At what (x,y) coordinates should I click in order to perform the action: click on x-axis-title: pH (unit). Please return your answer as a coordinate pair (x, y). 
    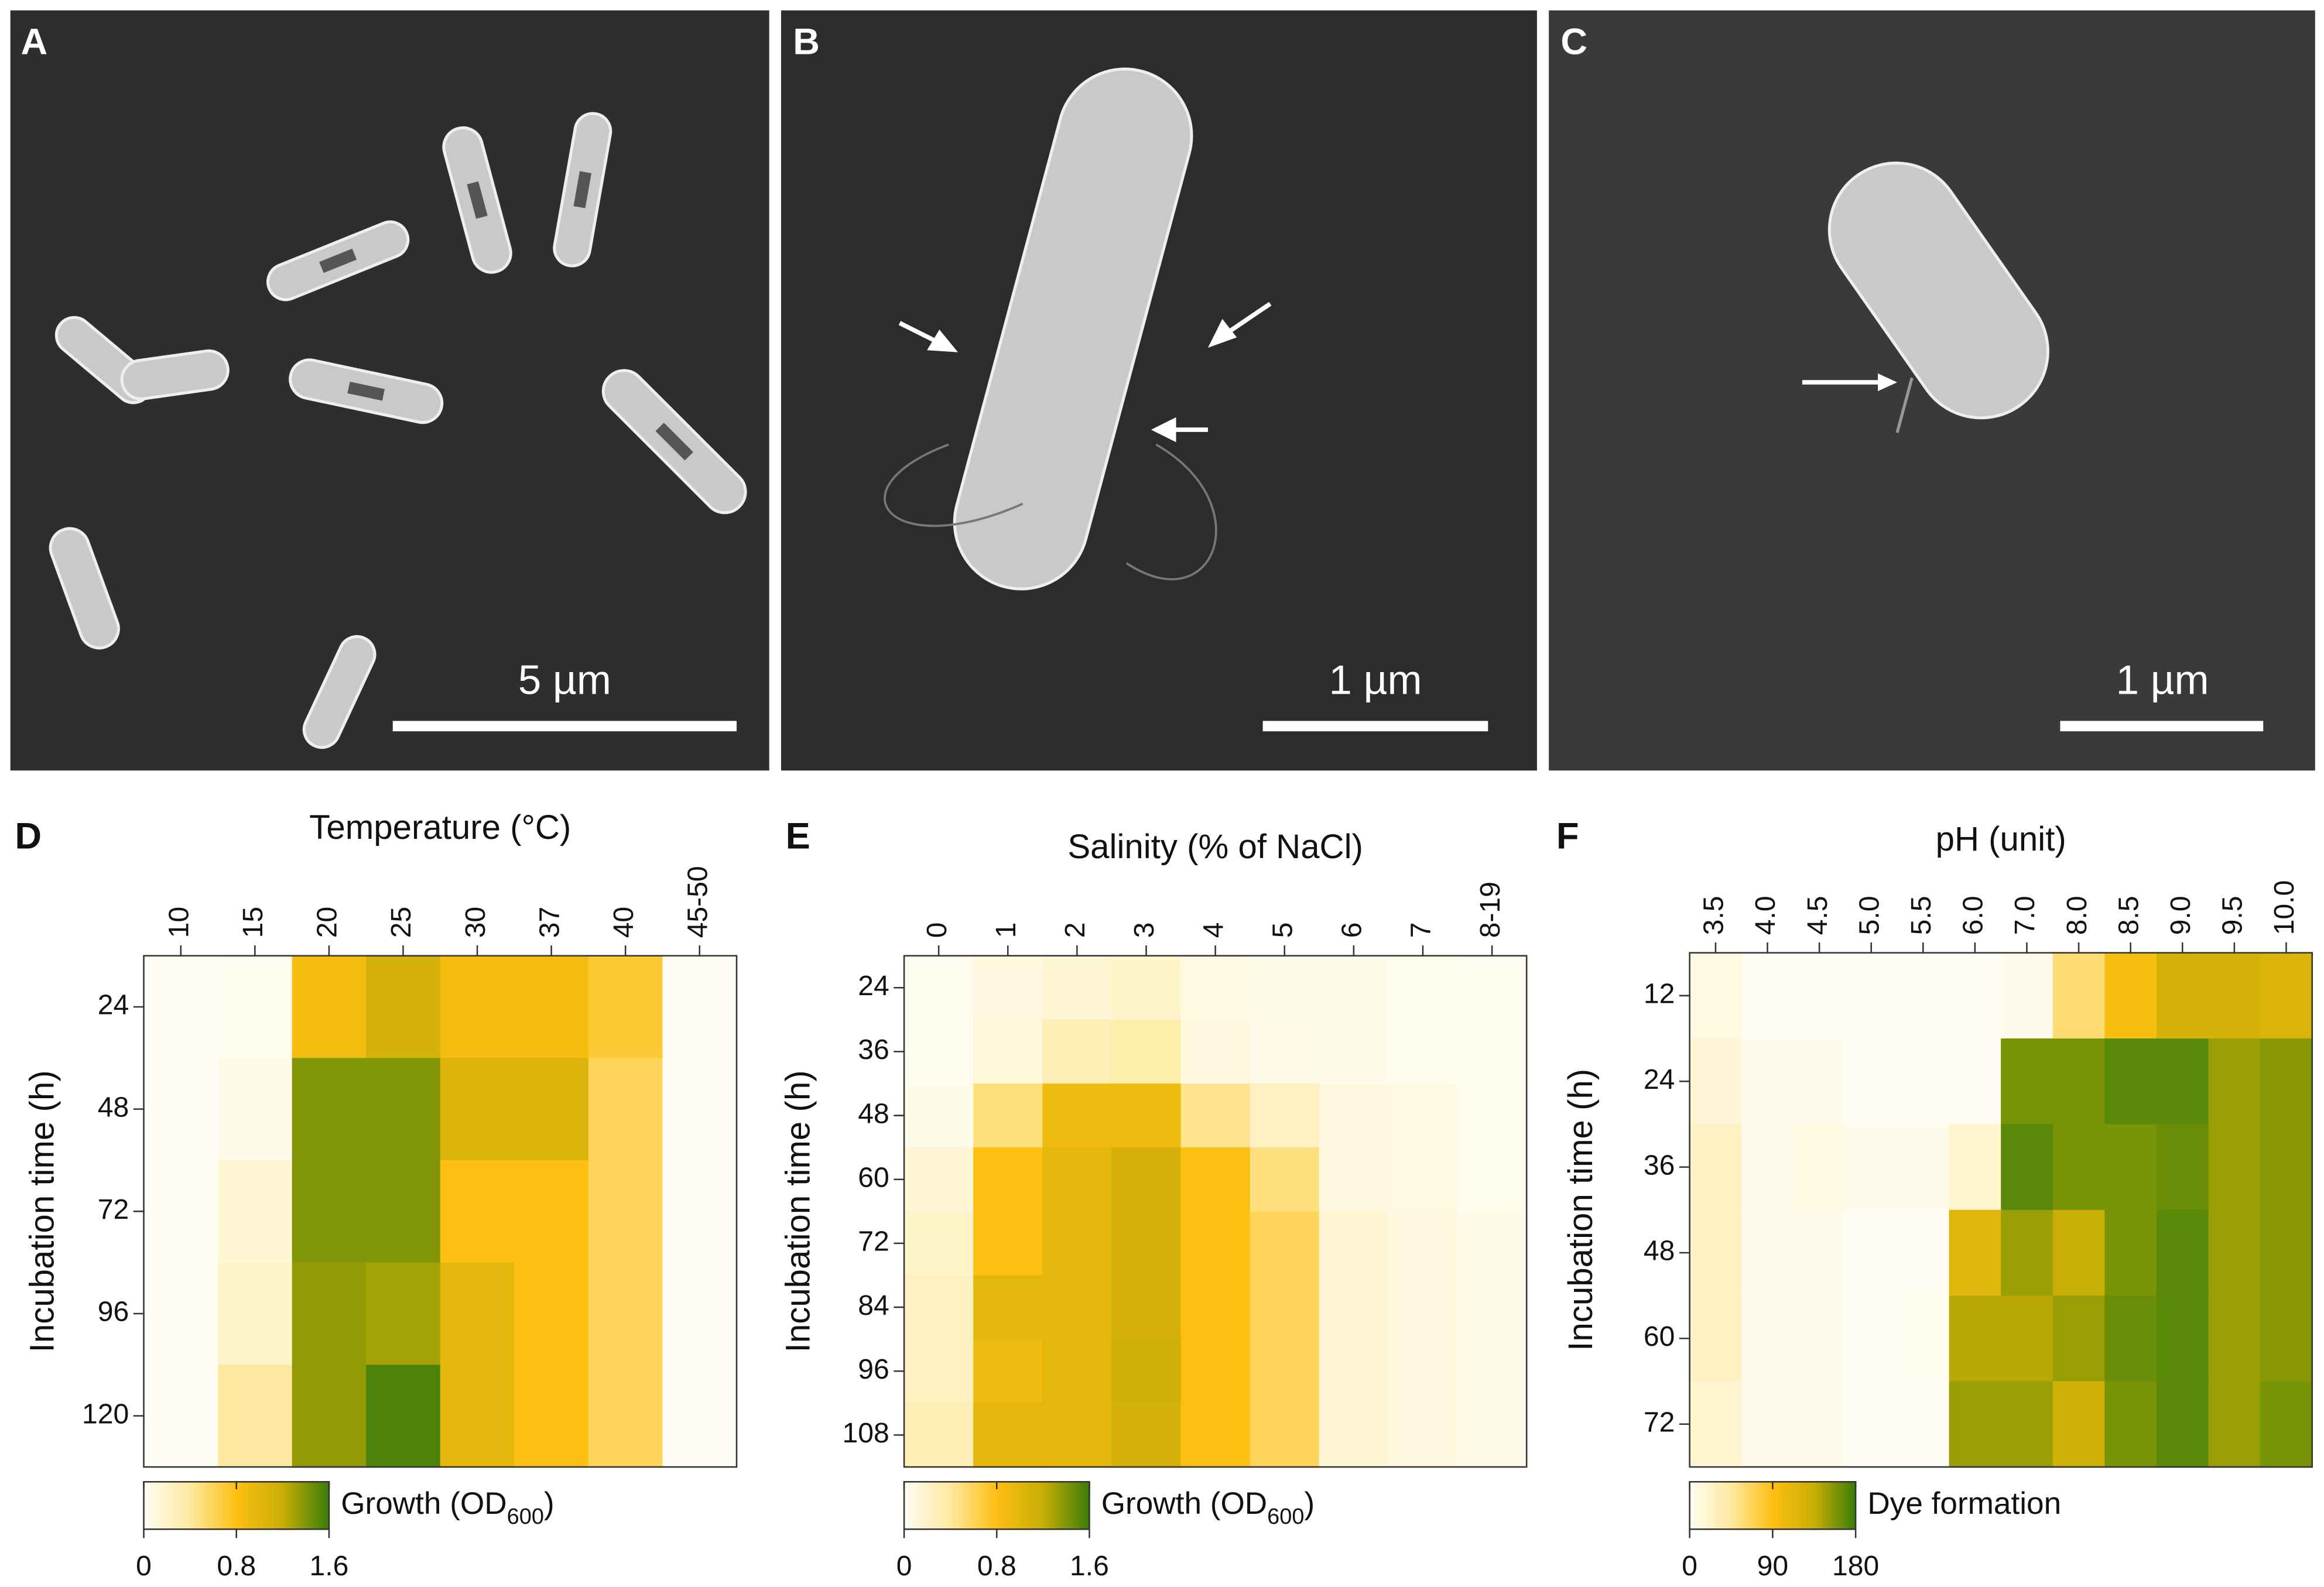
    Looking at the image, I should click on (2001, 839).